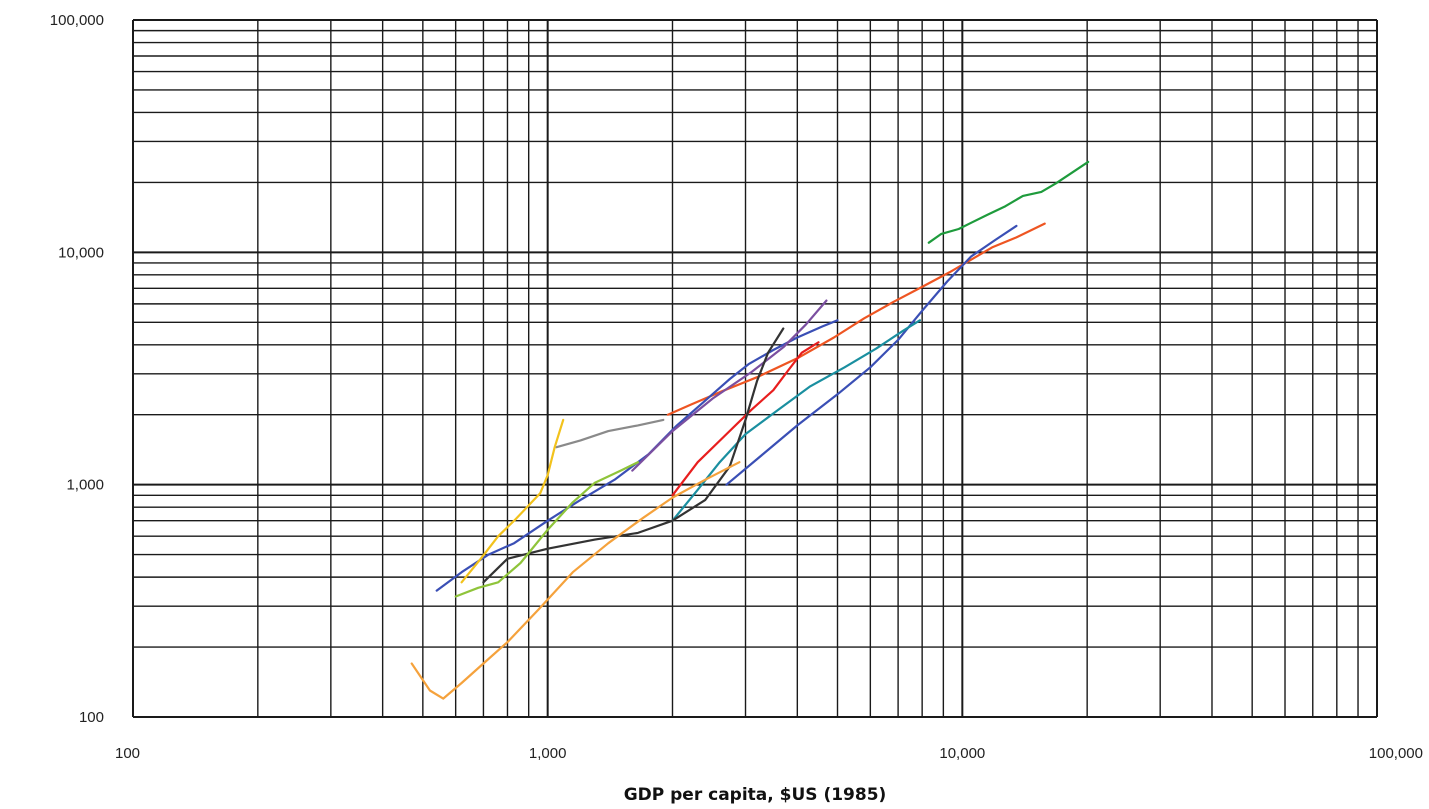 This screenshot has width=1429, height=809. I want to click on x-tick-label: 1,000, so click(548, 753).